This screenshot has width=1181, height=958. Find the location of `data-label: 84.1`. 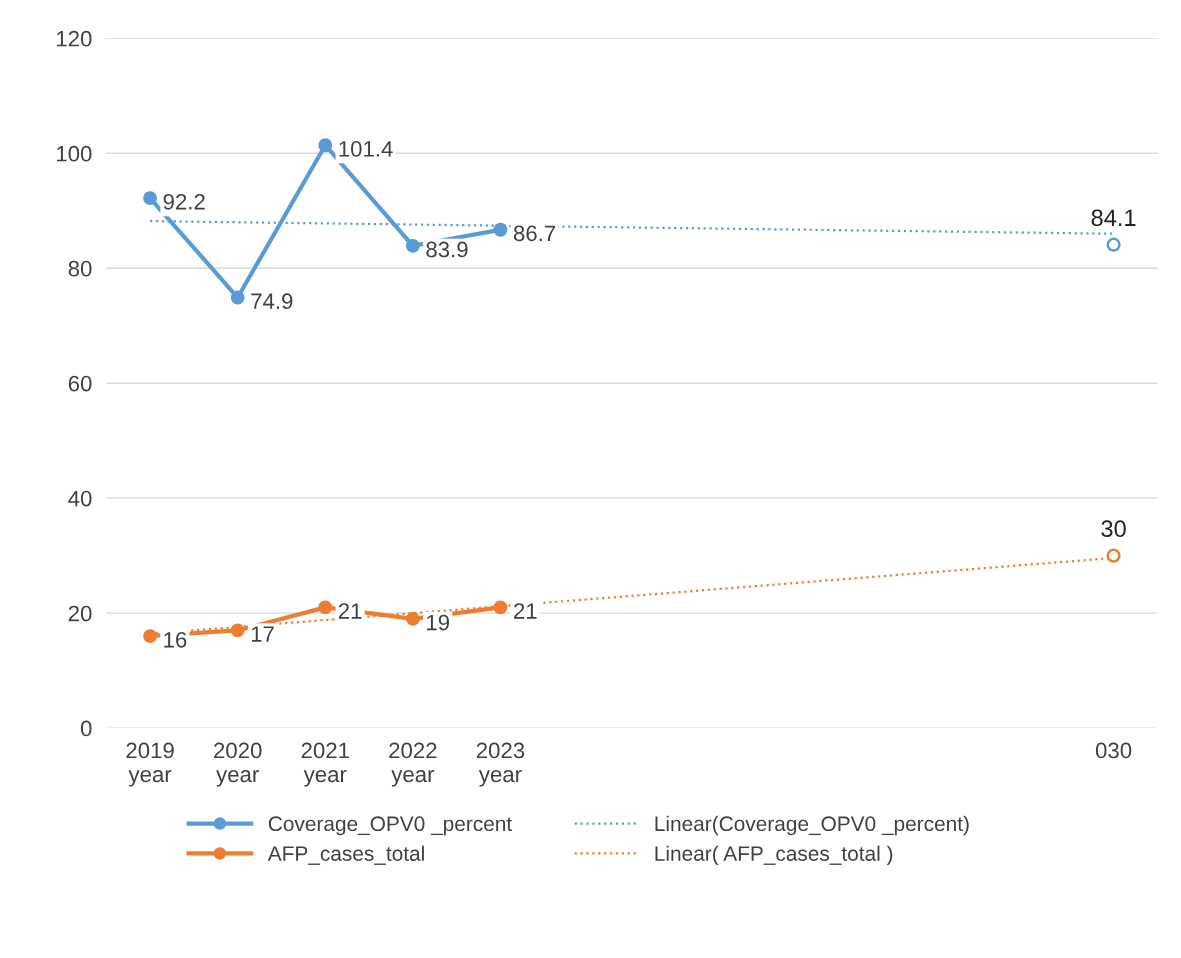

data-label: 84.1 is located at coordinates (1113, 218).